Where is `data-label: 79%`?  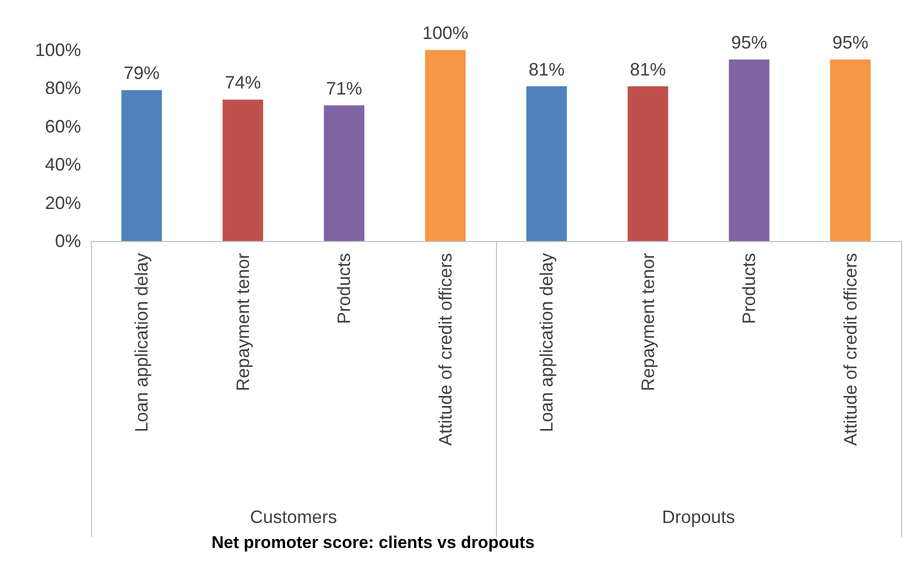
data-label: 79% is located at coordinates (142, 73).